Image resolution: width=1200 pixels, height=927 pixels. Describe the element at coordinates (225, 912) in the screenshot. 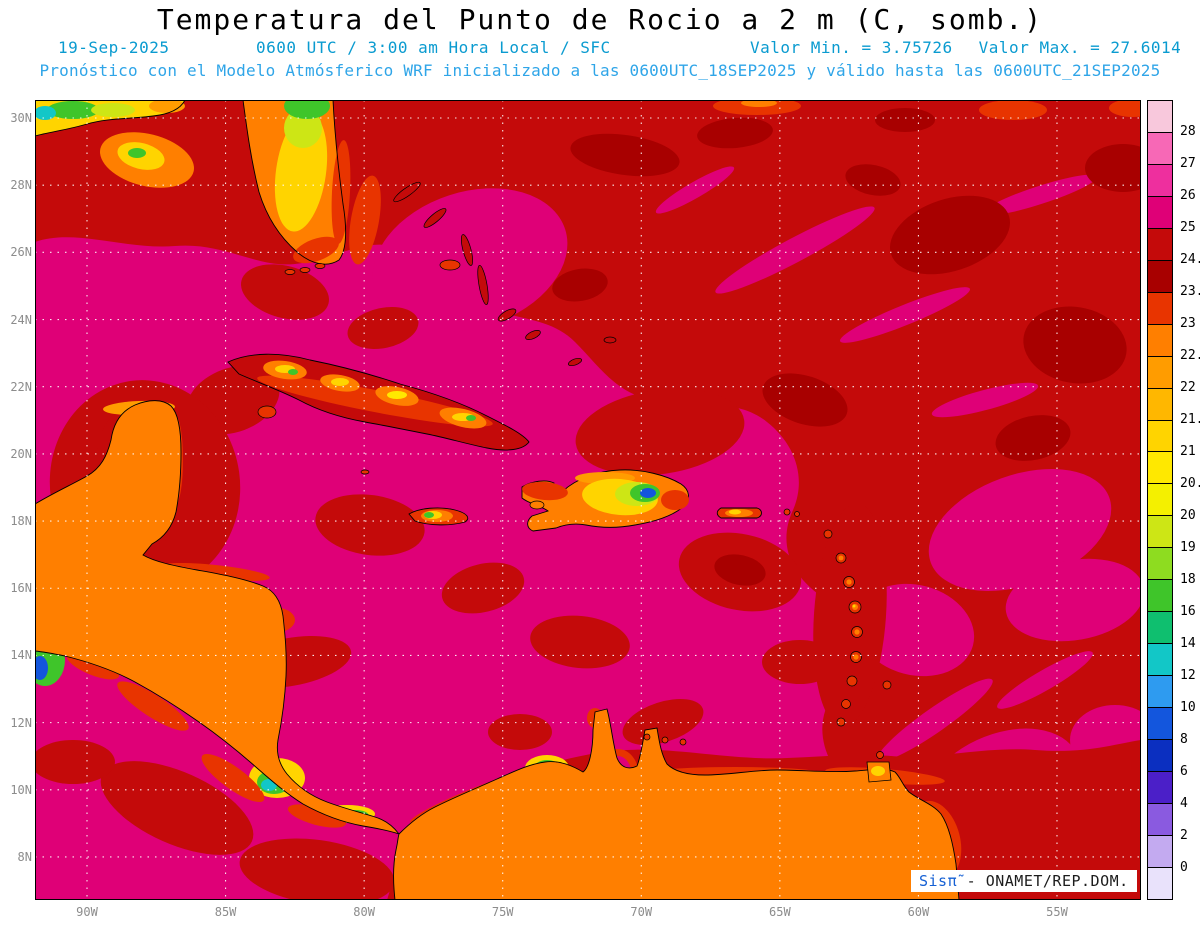

I see `lon-tick-label: 85W` at that location.